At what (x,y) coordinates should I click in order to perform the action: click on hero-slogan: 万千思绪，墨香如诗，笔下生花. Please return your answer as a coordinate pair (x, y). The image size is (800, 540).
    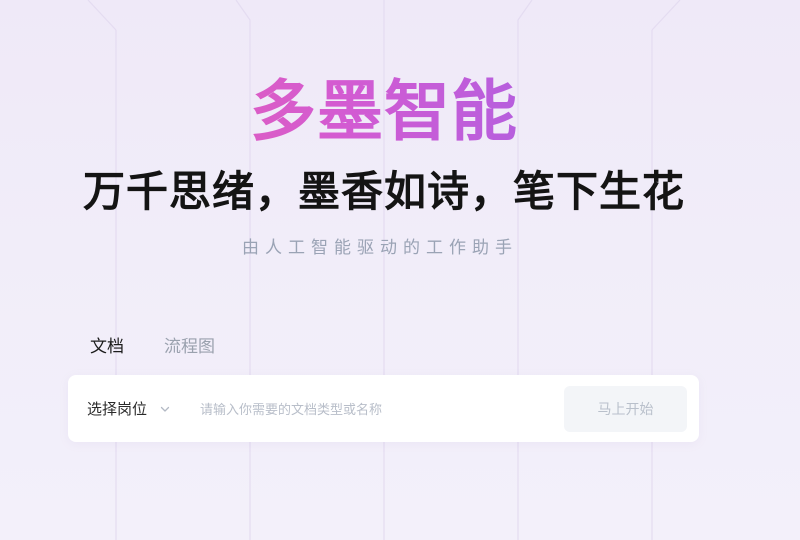
    Looking at the image, I should click on (383, 191).